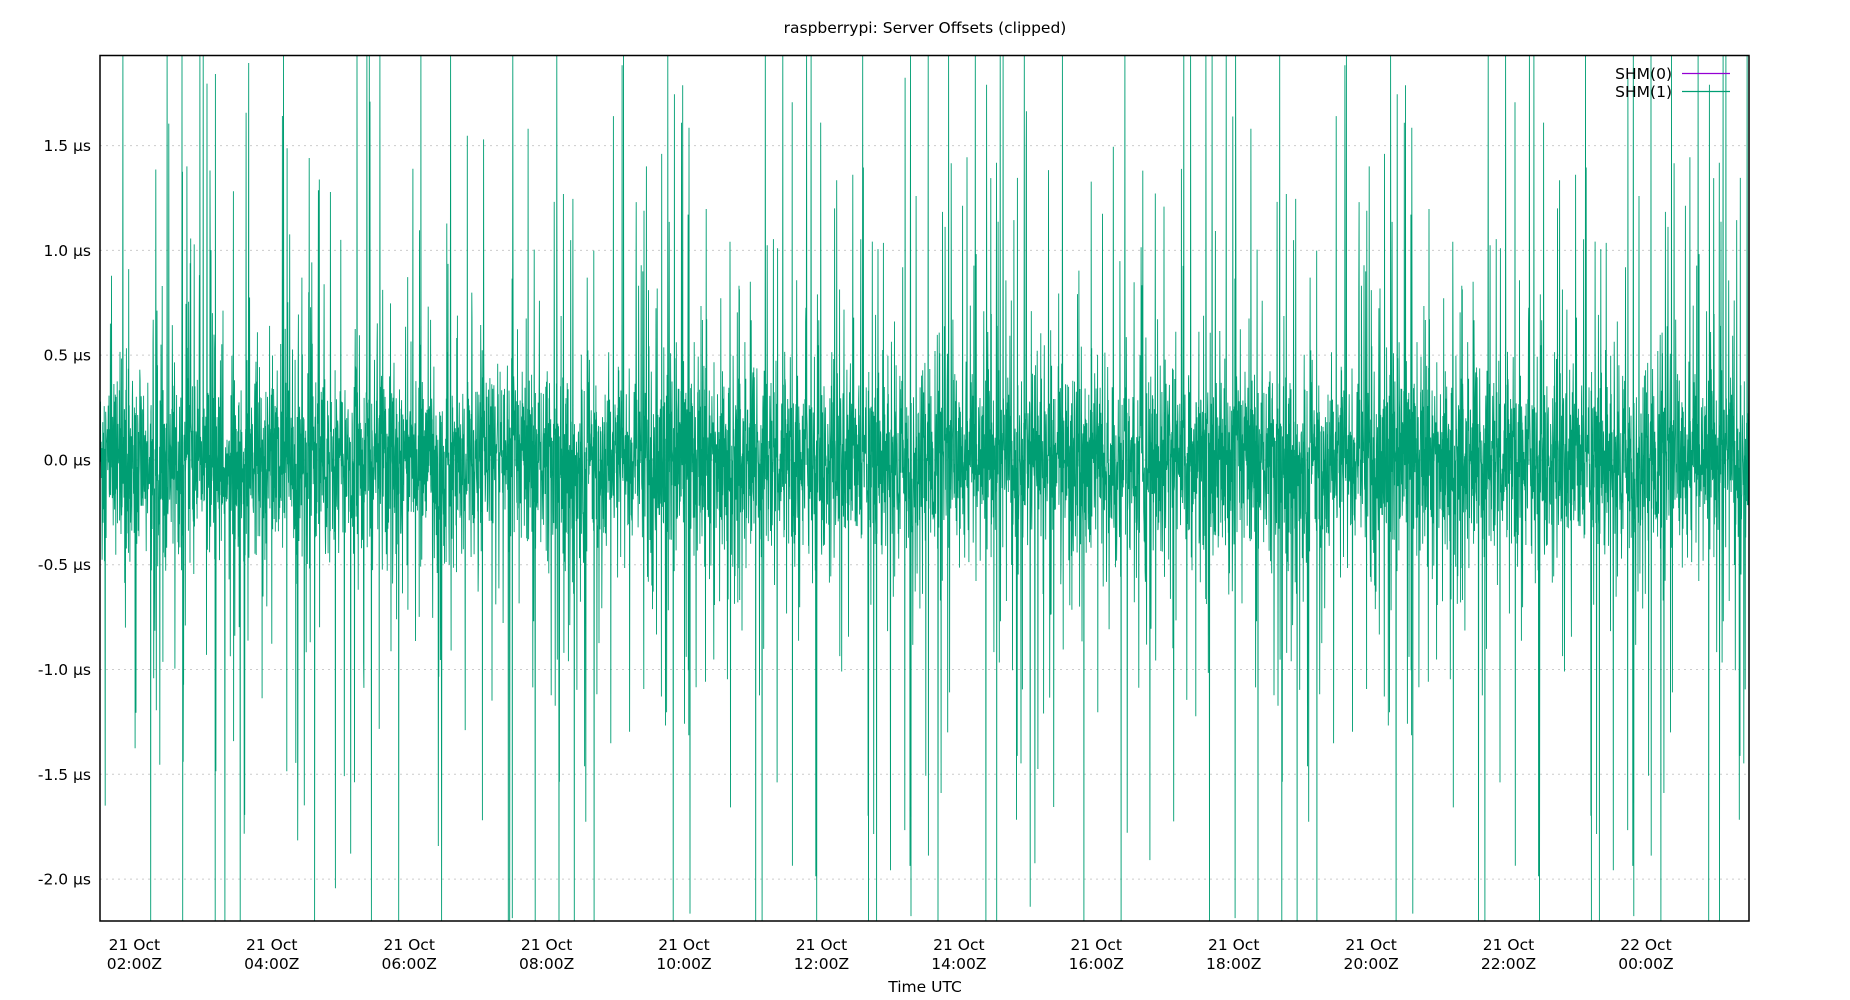 The image size is (1850, 1000). I want to click on y-tick-label: -1.0 µs, so click(64, 670).